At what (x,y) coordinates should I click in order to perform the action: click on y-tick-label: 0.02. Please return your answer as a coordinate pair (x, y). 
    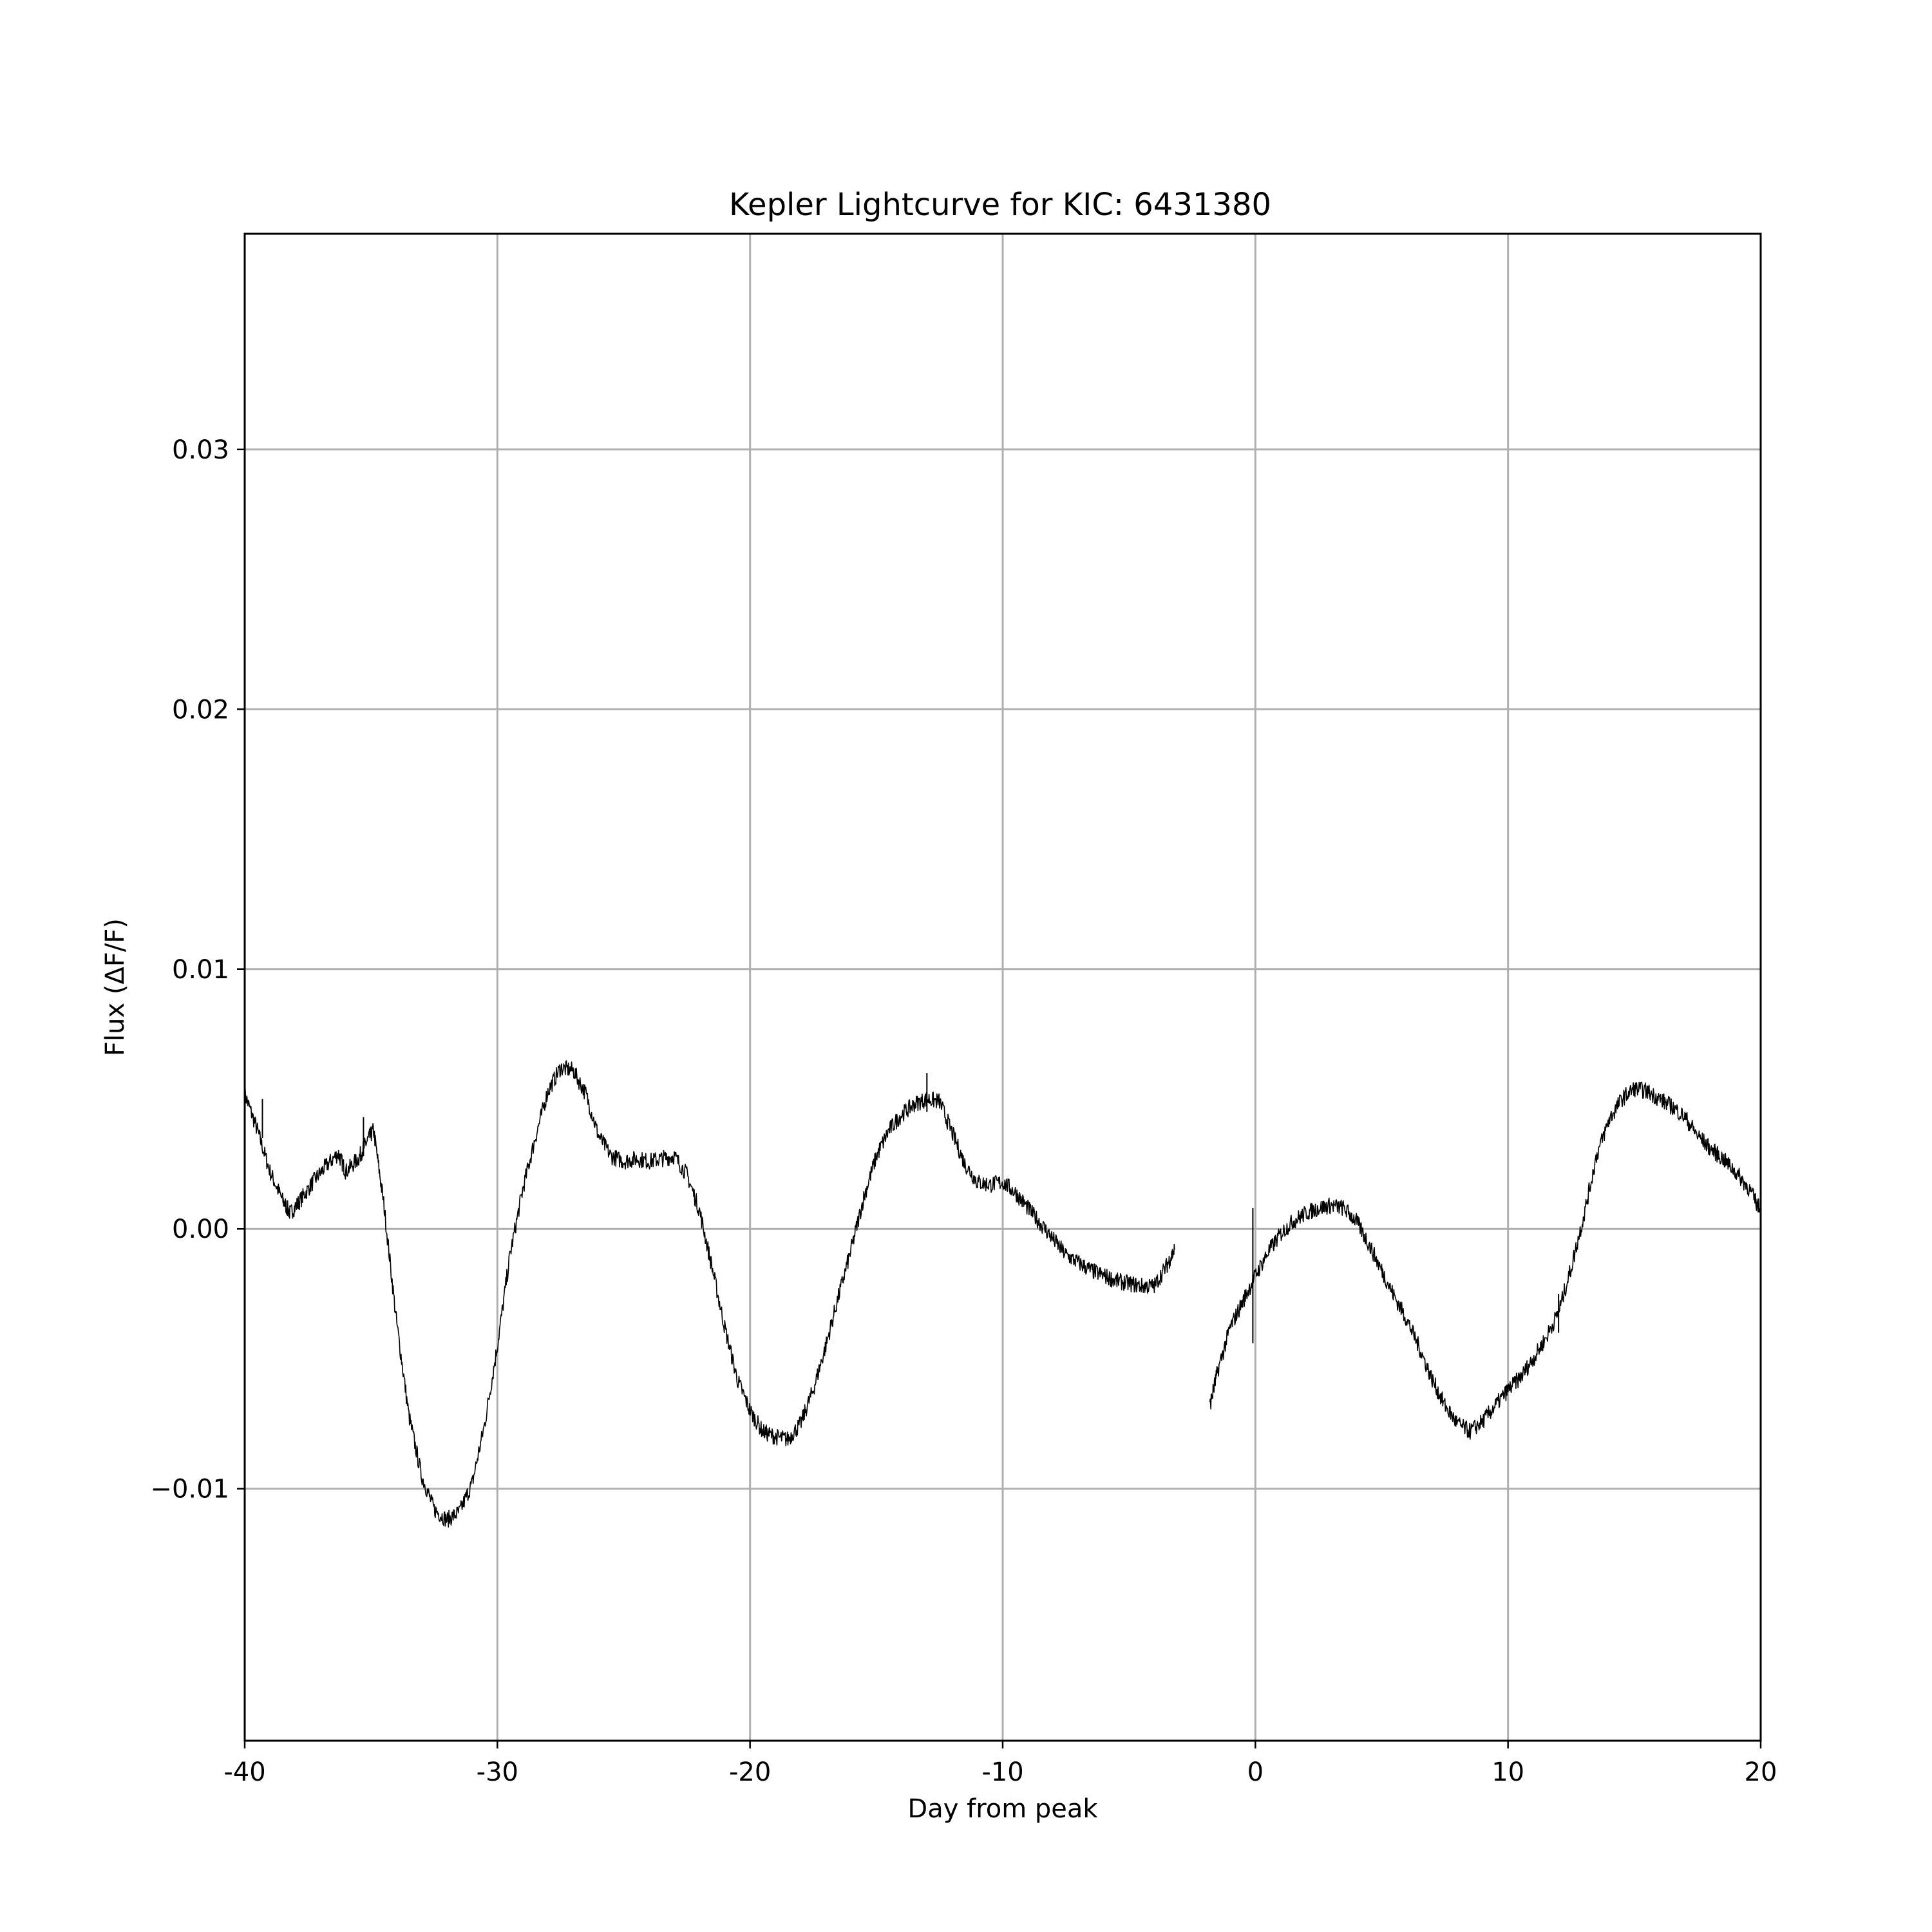
    Looking at the image, I should click on (200, 710).